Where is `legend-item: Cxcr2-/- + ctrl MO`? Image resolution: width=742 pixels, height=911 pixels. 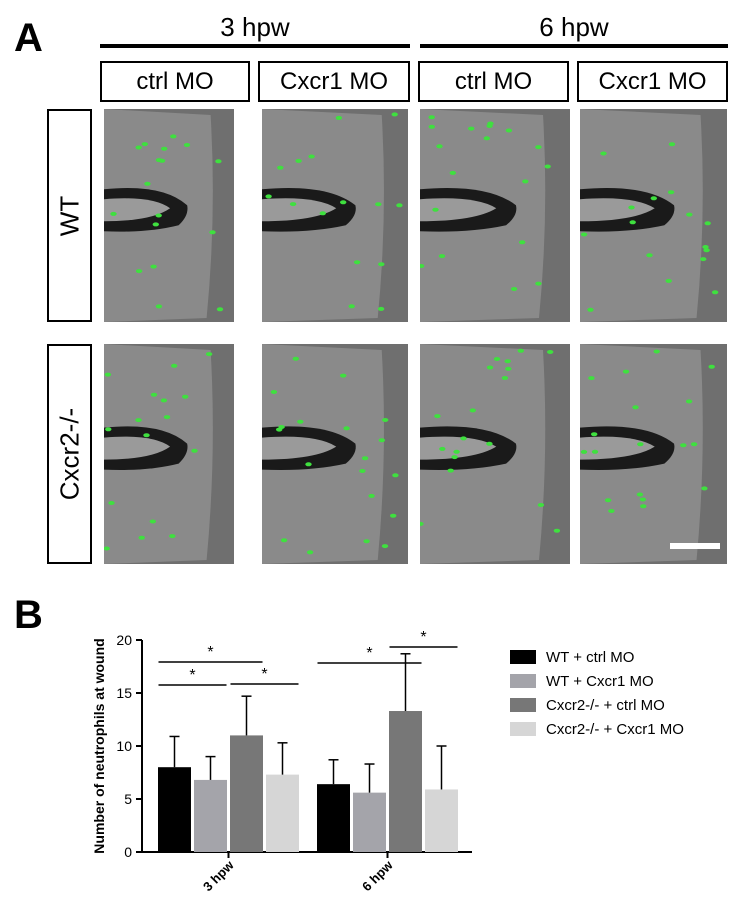 legend-item: Cxcr2-/- + ctrl MO is located at coordinates (622, 705).